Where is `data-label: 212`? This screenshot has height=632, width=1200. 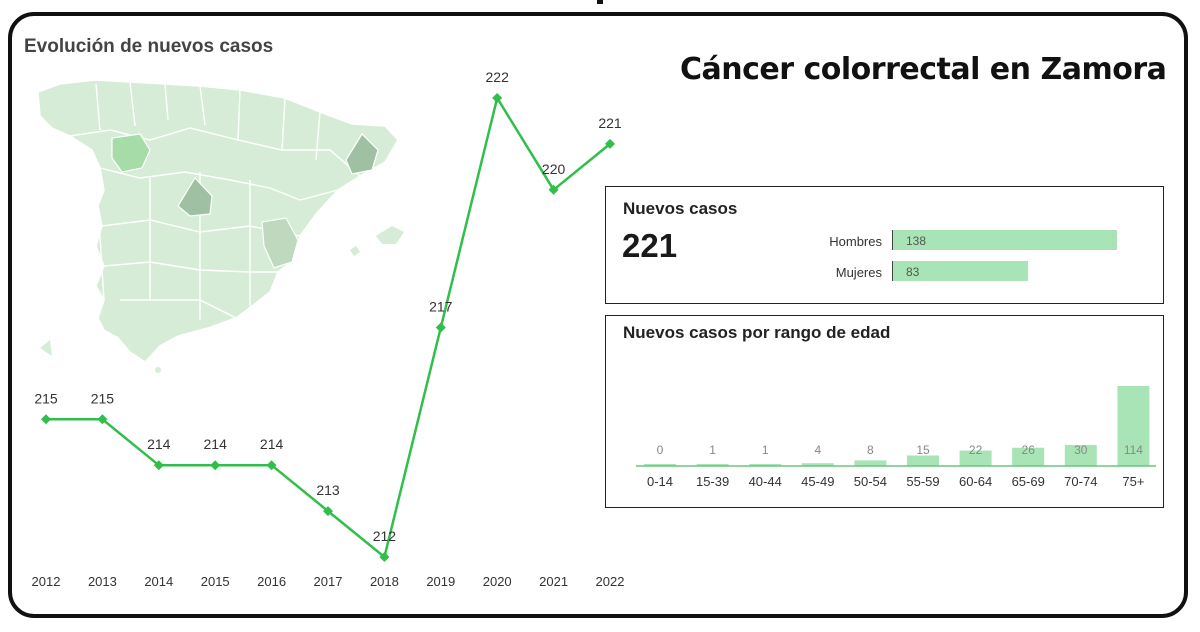 data-label: 212 is located at coordinates (385, 536).